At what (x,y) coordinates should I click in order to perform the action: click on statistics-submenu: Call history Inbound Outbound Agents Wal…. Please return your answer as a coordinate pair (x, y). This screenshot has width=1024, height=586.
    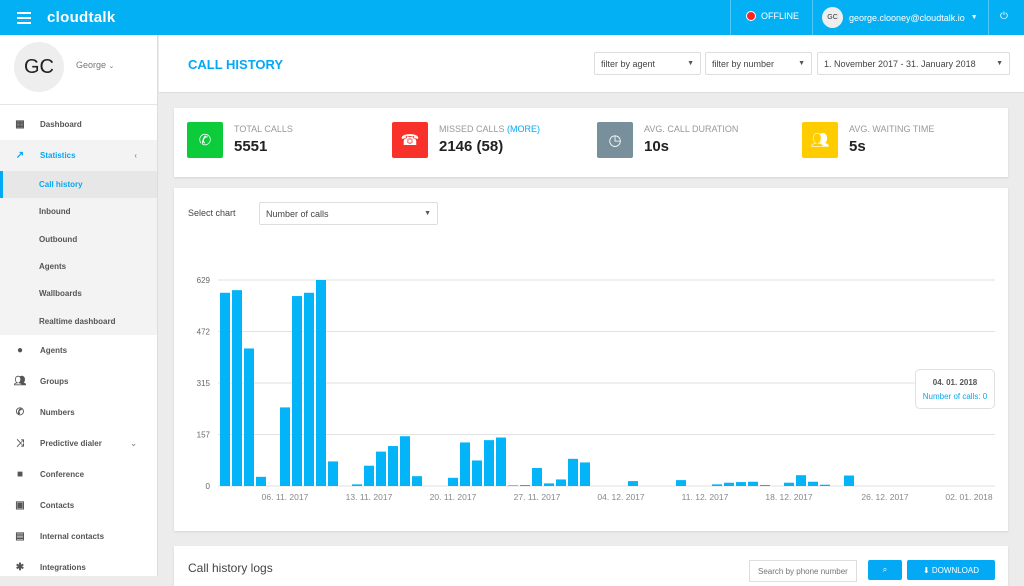
    Looking at the image, I should click on (78, 253).